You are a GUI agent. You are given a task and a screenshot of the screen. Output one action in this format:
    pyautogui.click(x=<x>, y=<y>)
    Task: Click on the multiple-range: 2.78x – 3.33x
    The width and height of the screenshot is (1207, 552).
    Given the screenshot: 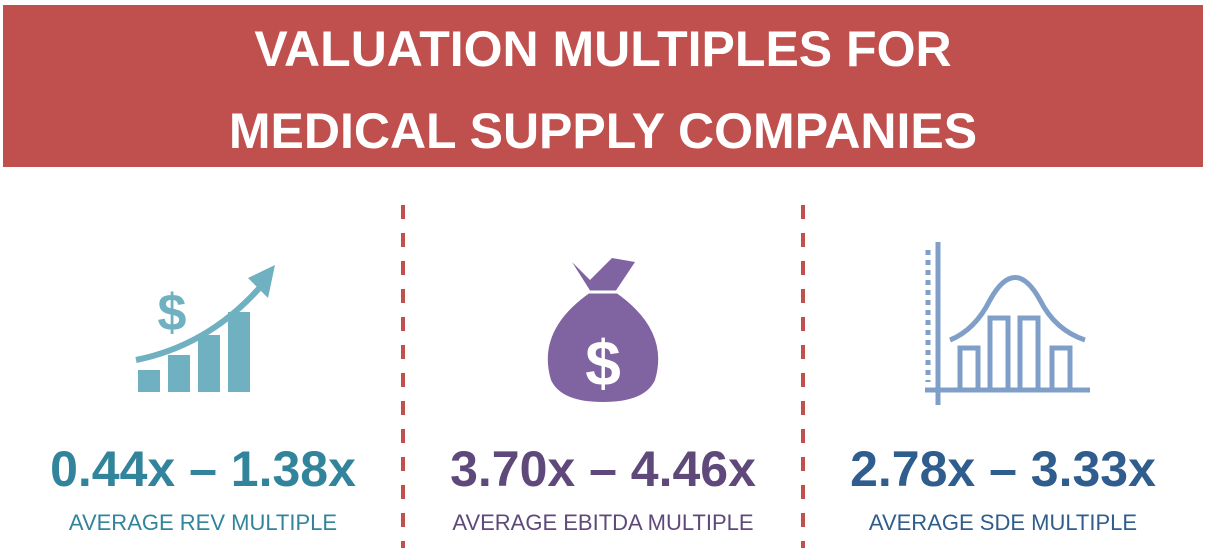 What is the action you would take?
    pyautogui.click(x=1003, y=469)
    